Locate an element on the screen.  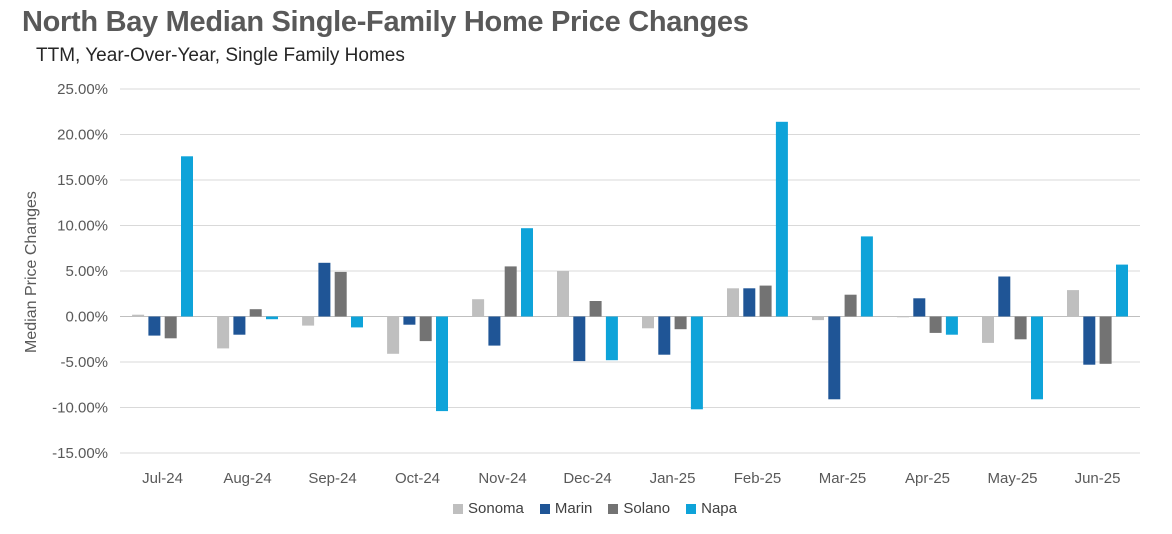
y-tick-label: 10.00% is located at coordinates (82, 226).